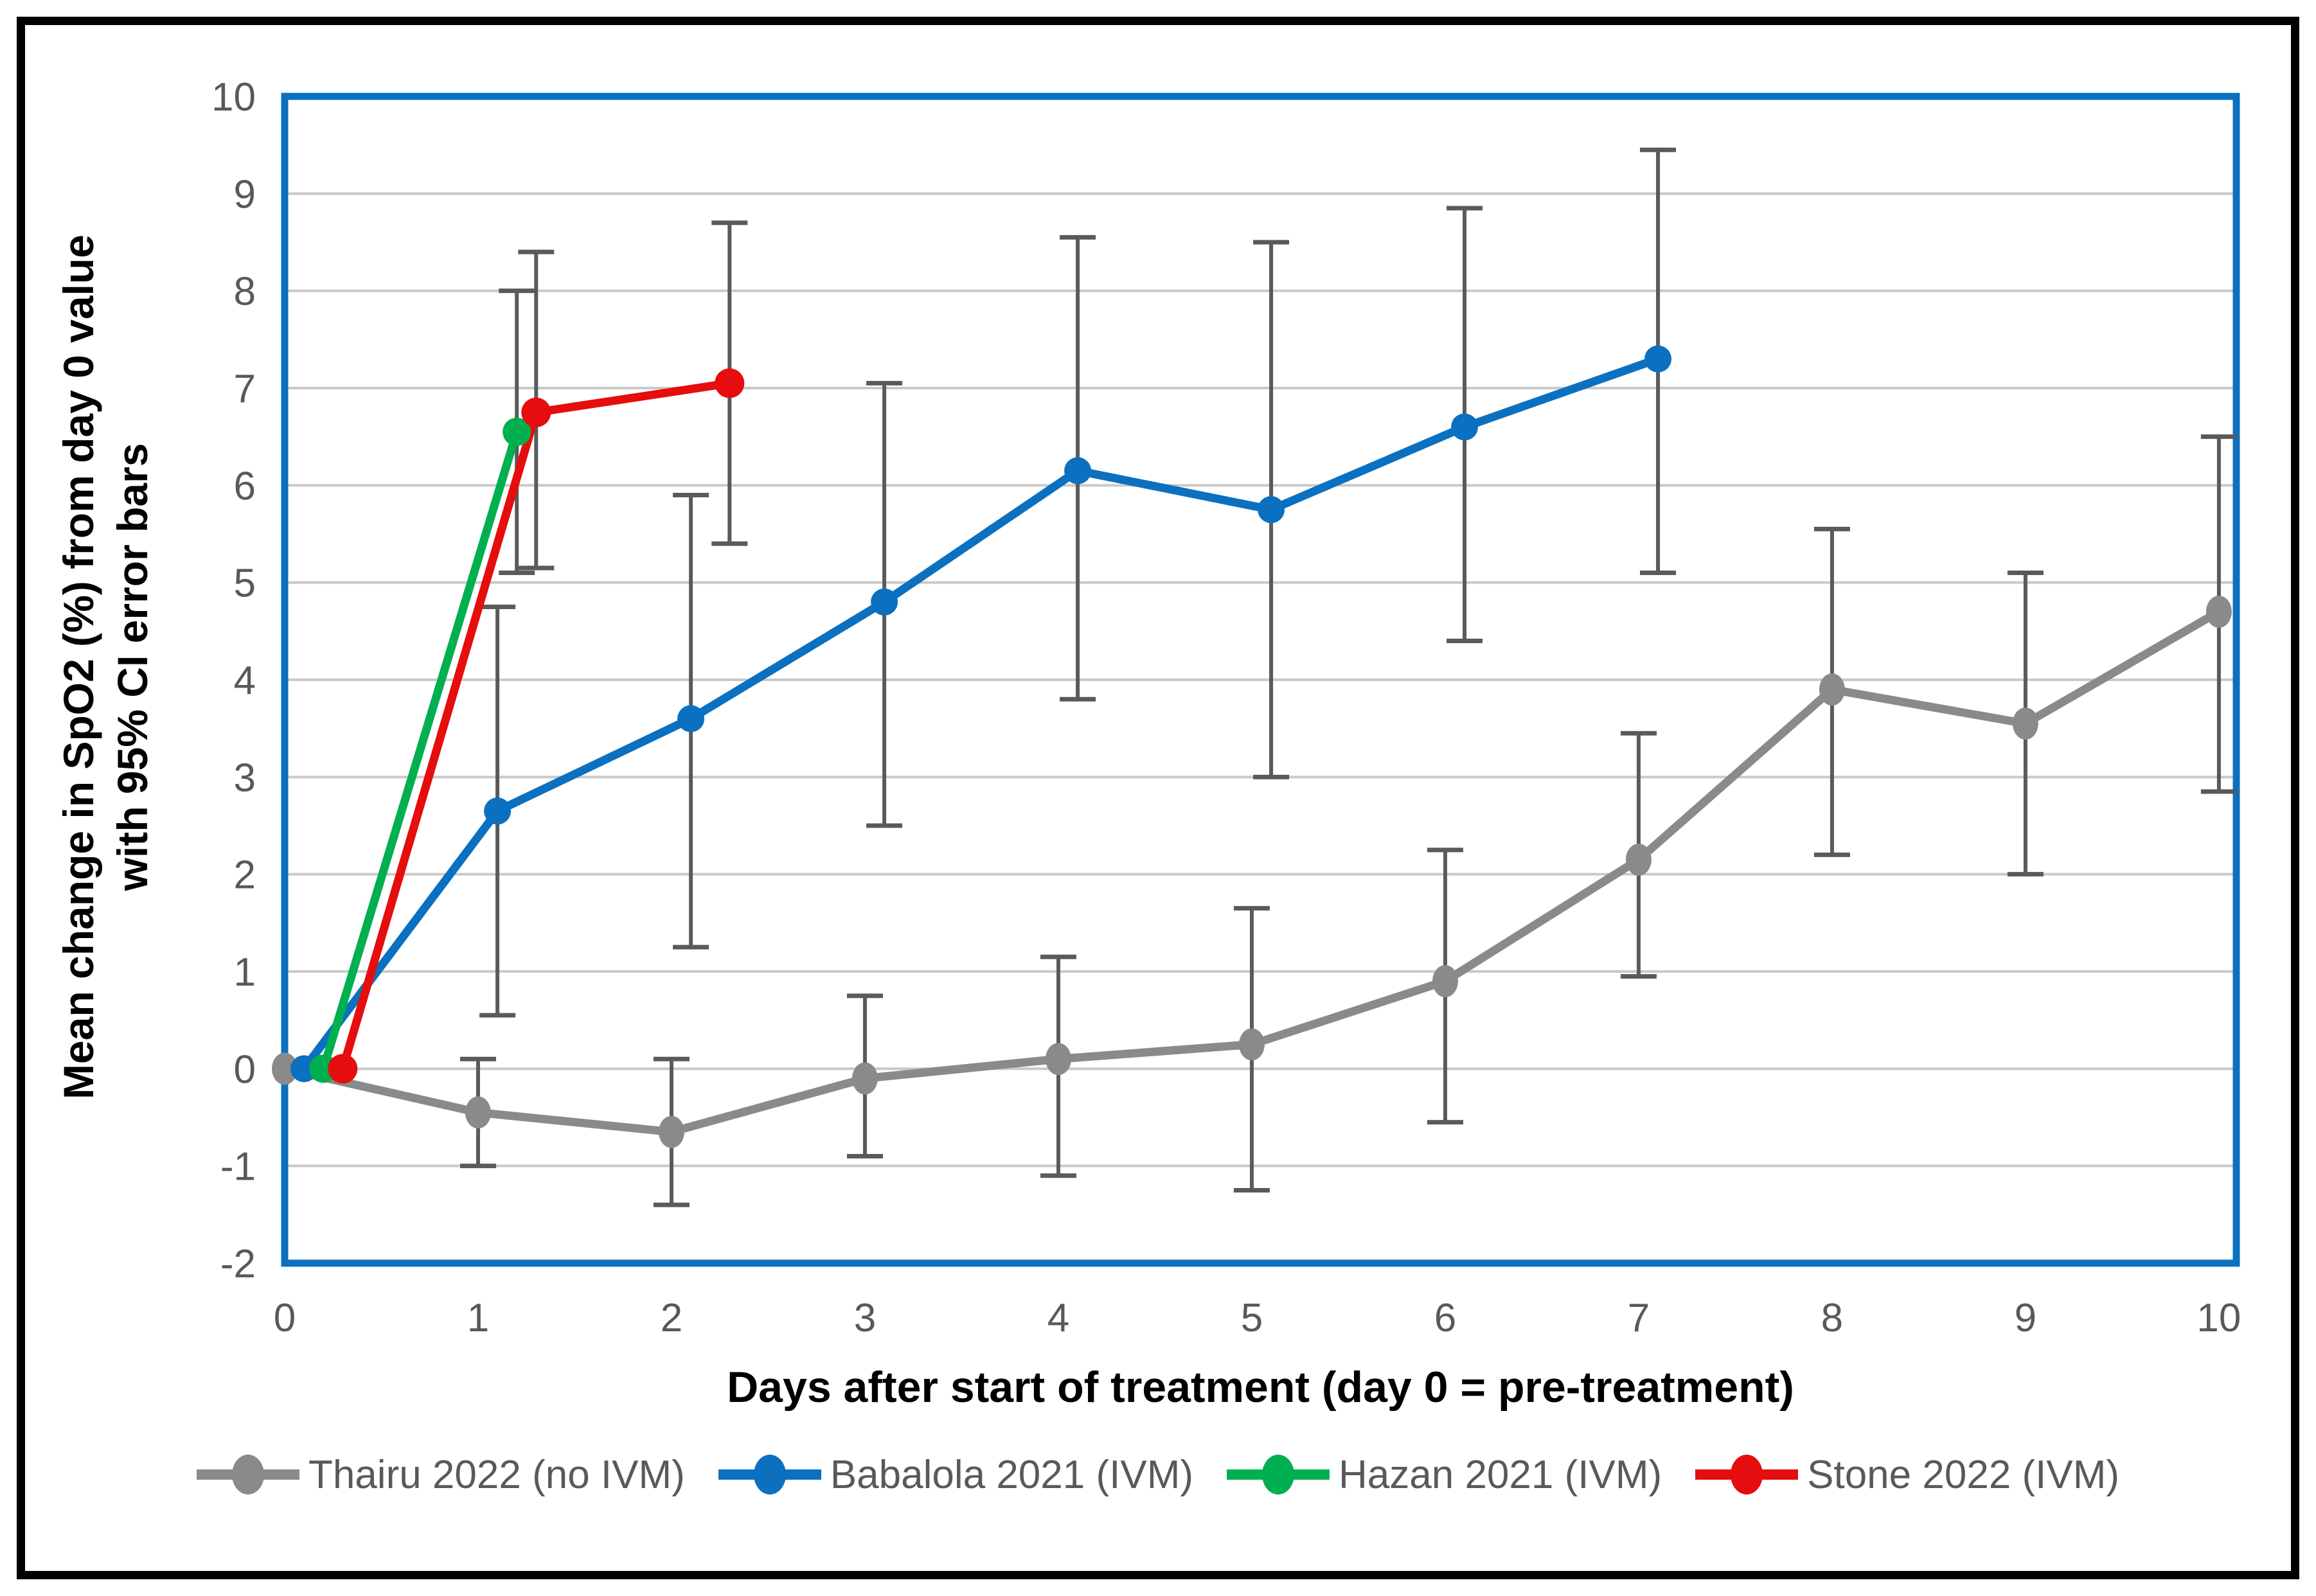 The image size is (2316, 1596). What do you see at coordinates (245, 194) in the screenshot?
I see `y-tick-label-9: 9` at bounding box center [245, 194].